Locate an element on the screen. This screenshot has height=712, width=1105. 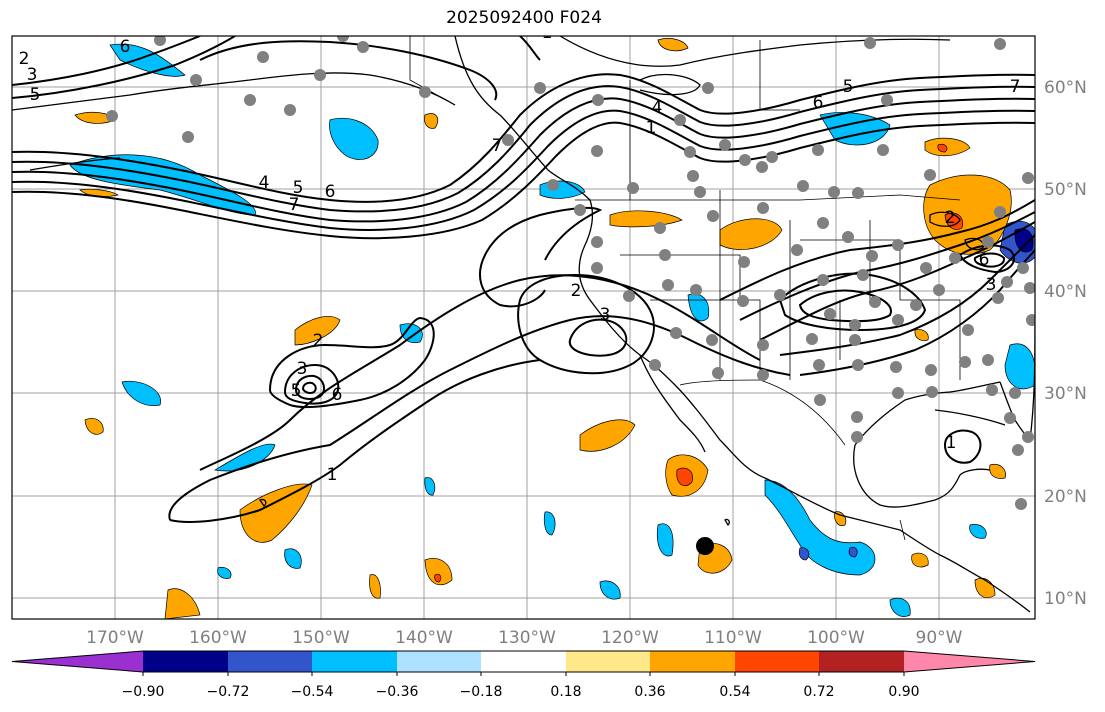
lat-tick-label: 30°N is located at coordinates (1065, 394).